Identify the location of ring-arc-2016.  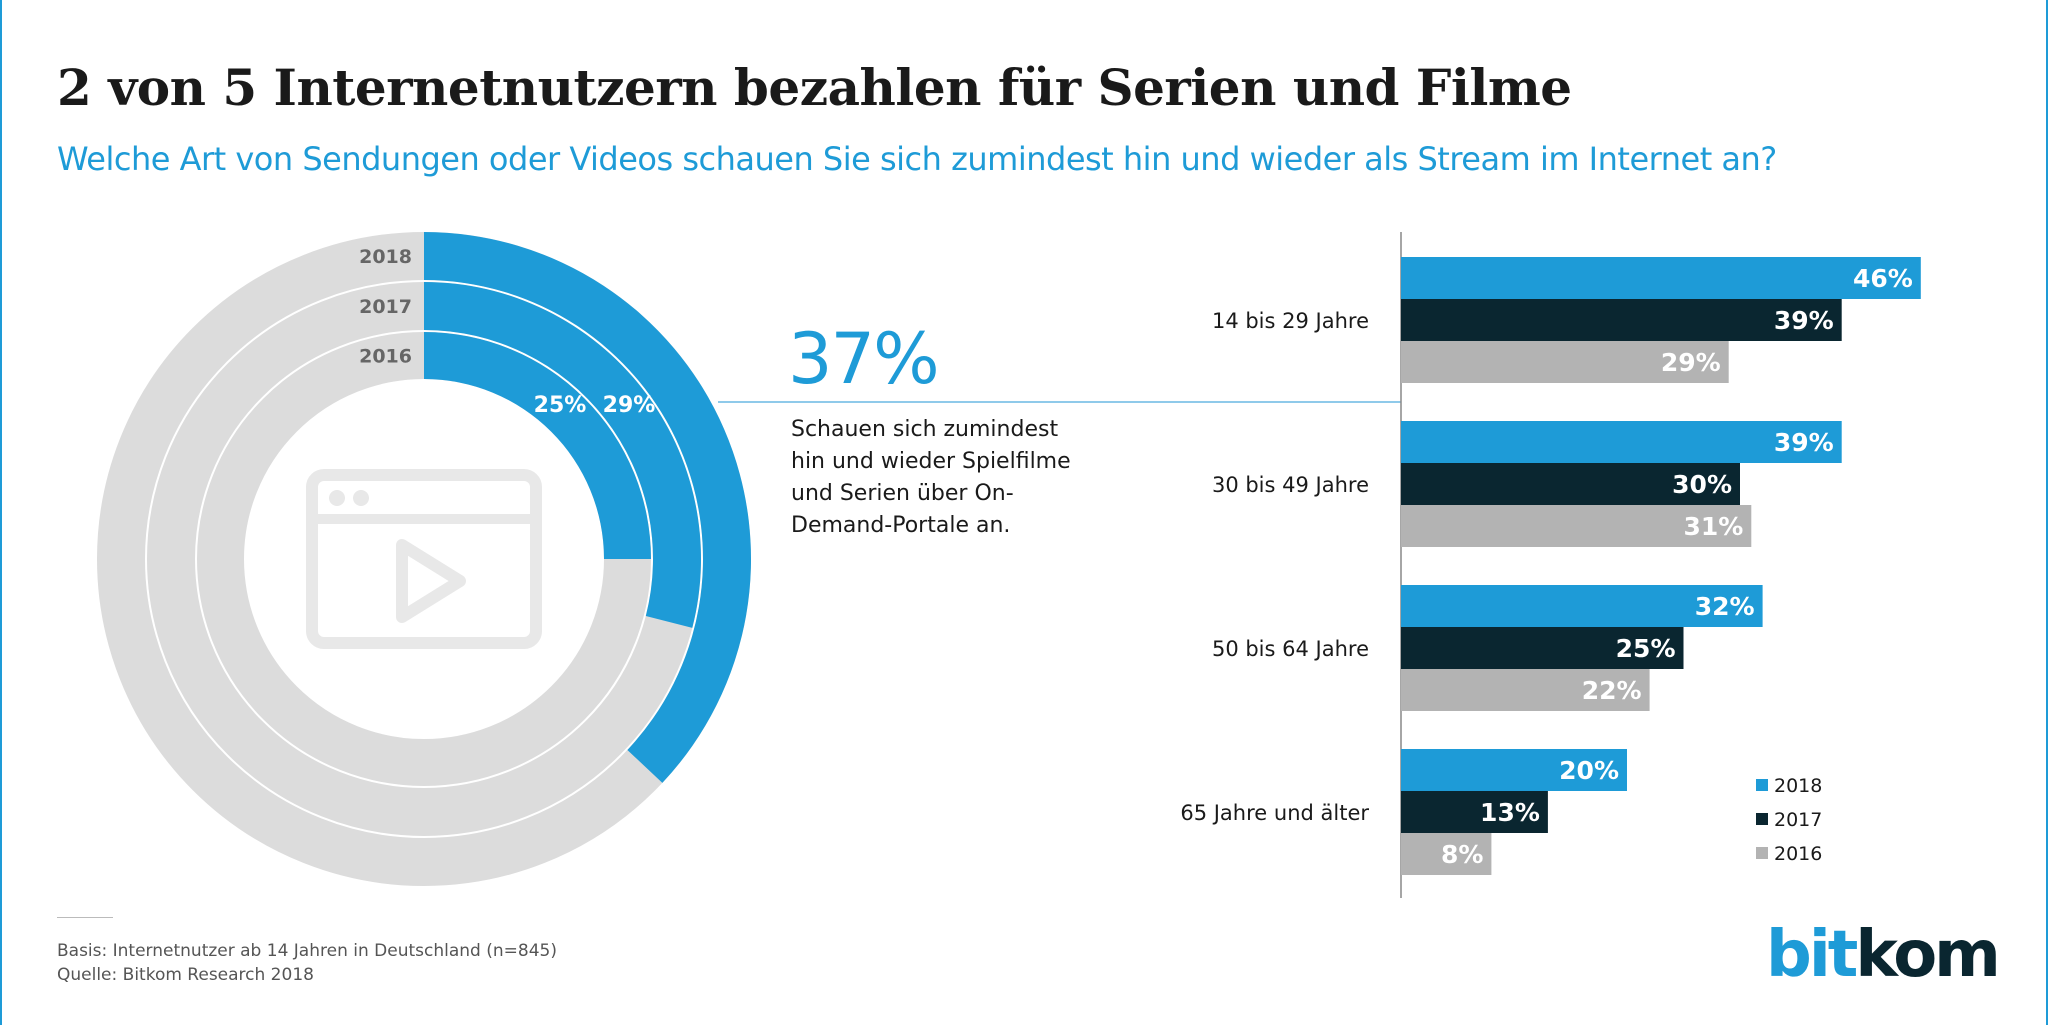
(537, 445).